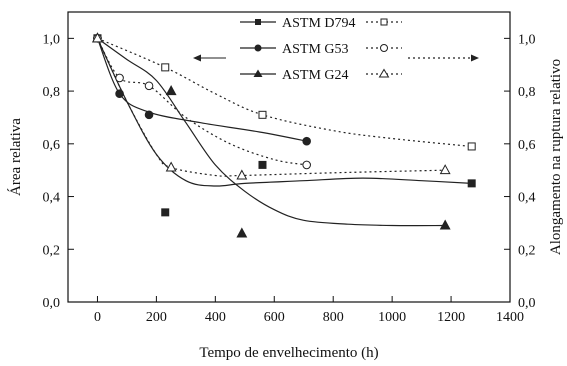 The width and height of the screenshot is (567, 366). What do you see at coordinates (201, 90) in the screenshot?
I see `series-line-astm-g53-left` at bounding box center [201, 90].